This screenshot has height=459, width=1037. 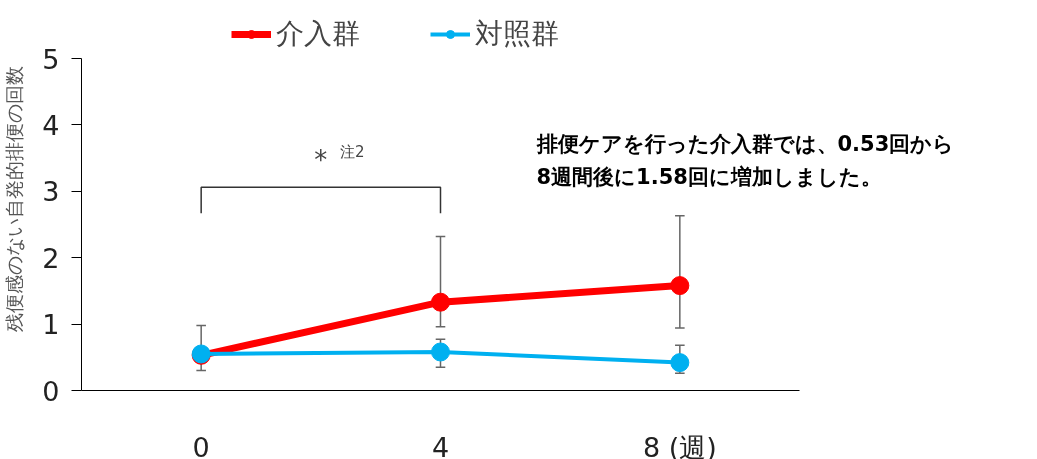 I want to click on y-tick-label: 0, so click(x=51, y=391).